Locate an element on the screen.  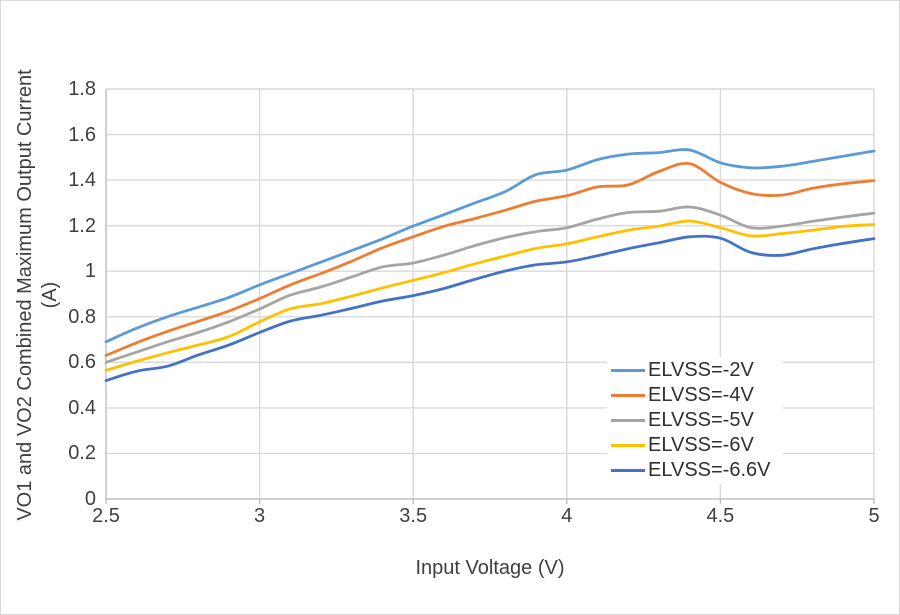
legend-label: ELVSS=-2V is located at coordinates (701, 370).